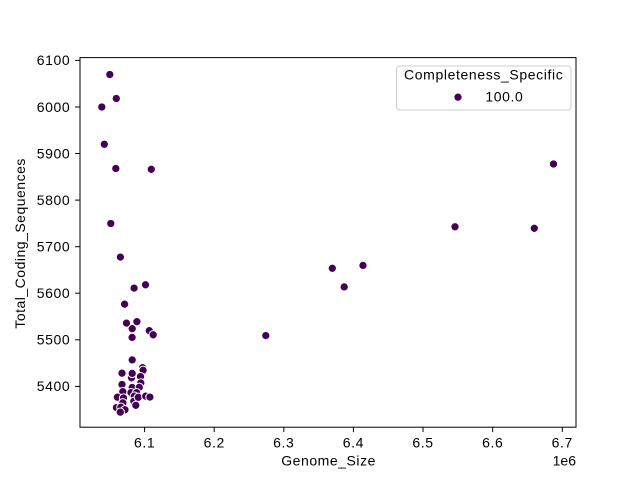  What do you see at coordinates (54, 200) in the screenshot?
I see `svg-text: 5800` at bounding box center [54, 200].